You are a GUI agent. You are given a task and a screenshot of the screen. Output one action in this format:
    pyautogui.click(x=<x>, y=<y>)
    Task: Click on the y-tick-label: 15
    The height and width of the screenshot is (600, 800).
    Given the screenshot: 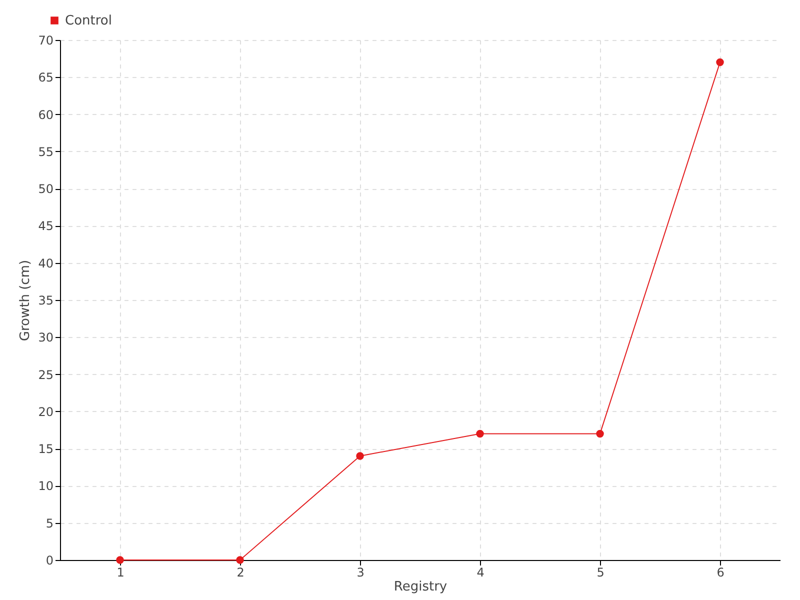 What is the action you would take?
    pyautogui.click(x=46, y=449)
    